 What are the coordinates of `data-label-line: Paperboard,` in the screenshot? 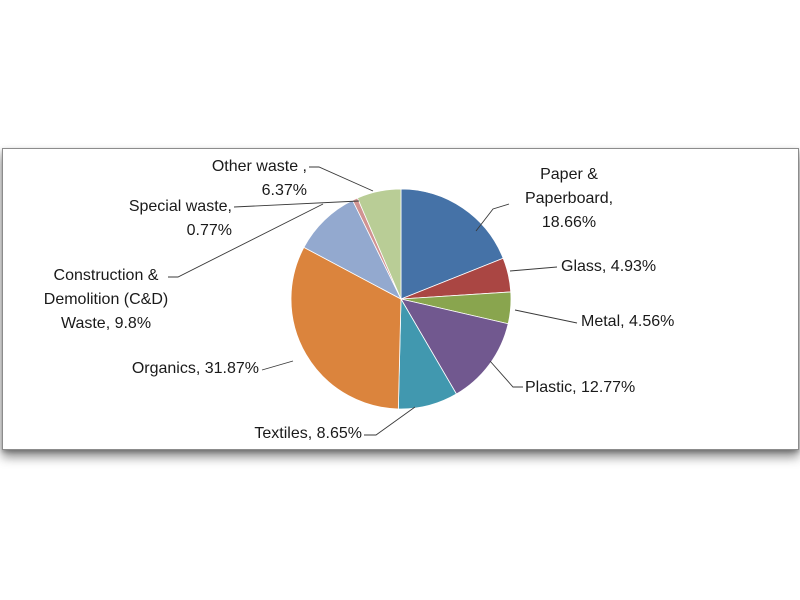 It's located at (569, 198).